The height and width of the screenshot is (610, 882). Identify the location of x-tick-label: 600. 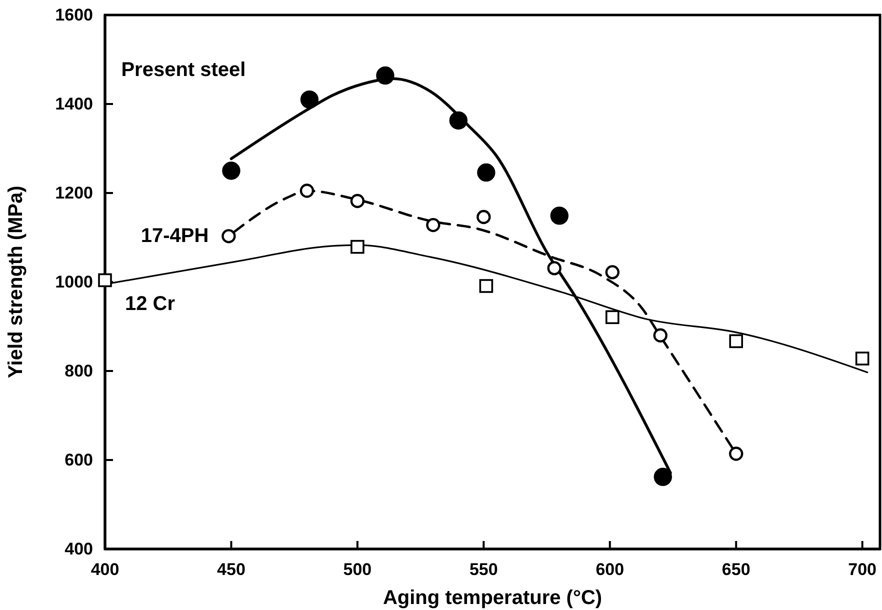
(610, 570).